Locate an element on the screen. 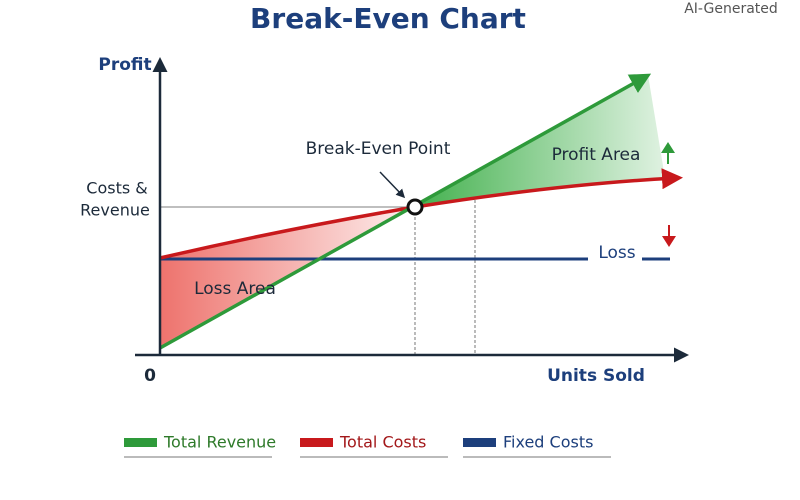 This screenshot has height=500, width=800. chart-title: Break-Even Chart is located at coordinates (388, 18).